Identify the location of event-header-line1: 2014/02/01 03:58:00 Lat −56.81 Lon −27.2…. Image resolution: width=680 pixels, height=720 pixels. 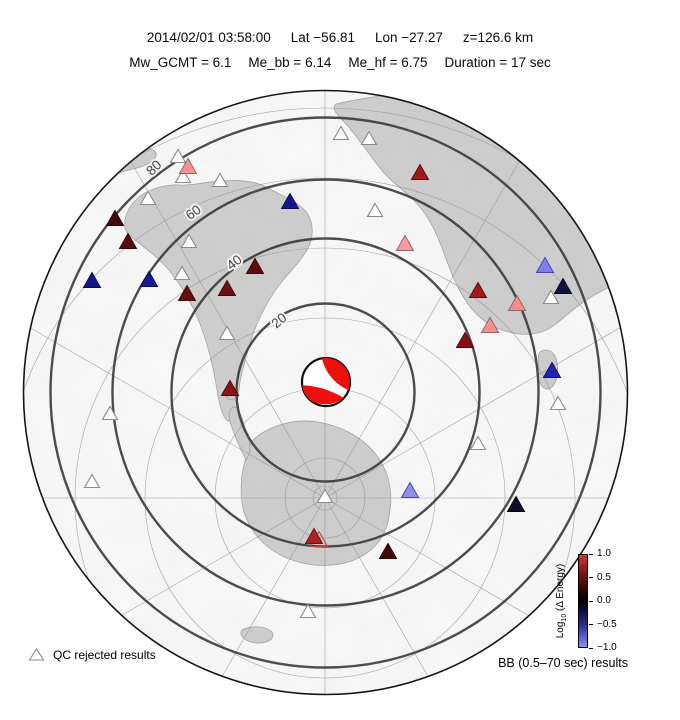
(340, 37).